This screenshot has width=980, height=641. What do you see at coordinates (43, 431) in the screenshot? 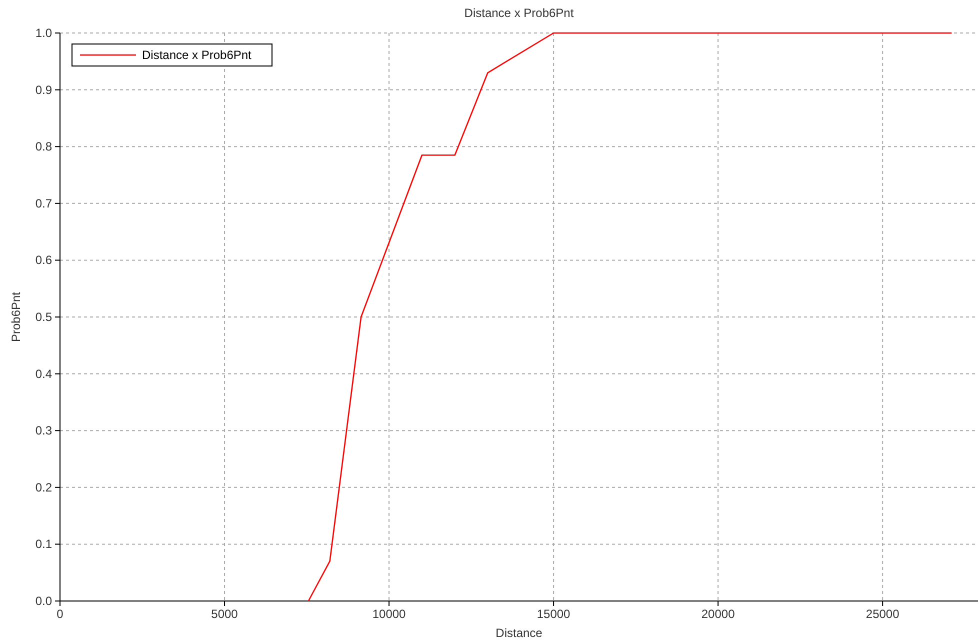
I see `y-tick-label: 0.3` at bounding box center [43, 431].